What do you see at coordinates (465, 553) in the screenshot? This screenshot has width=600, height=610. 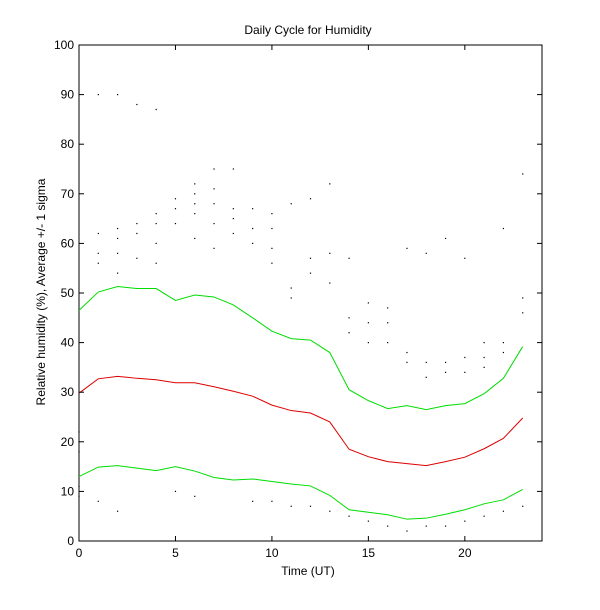 I see `x-tick-label-20: 20` at bounding box center [465, 553].